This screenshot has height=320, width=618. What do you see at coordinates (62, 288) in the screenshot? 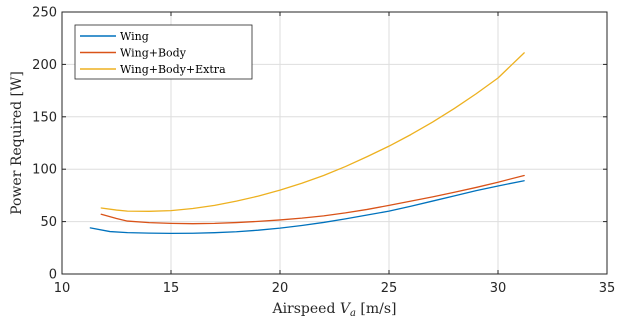
I see `x-tick-label: 10` at bounding box center [62, 288].